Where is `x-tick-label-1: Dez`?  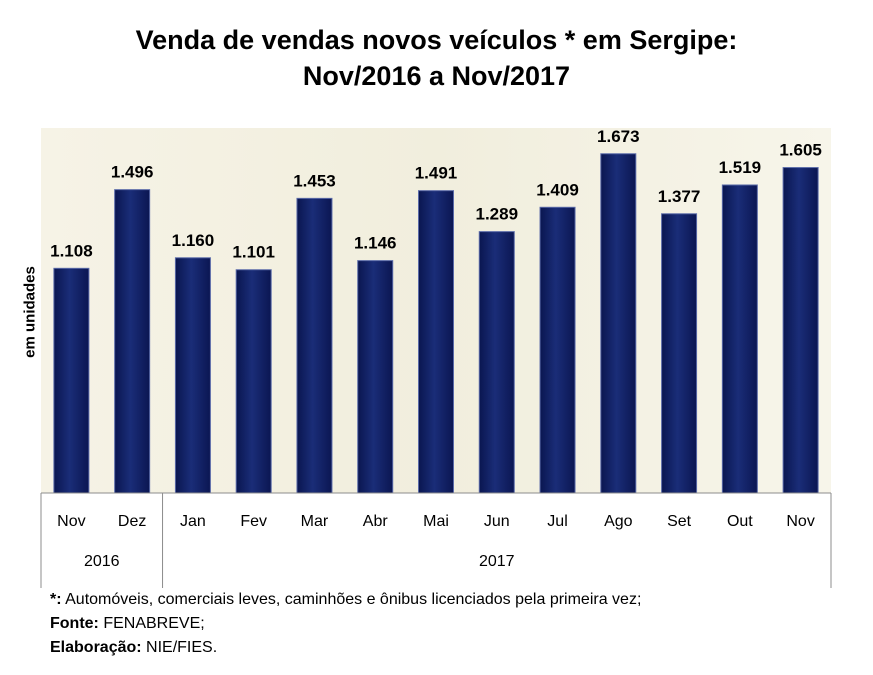 x-tick-label-1: Dez is located at coordinates (132, 521).